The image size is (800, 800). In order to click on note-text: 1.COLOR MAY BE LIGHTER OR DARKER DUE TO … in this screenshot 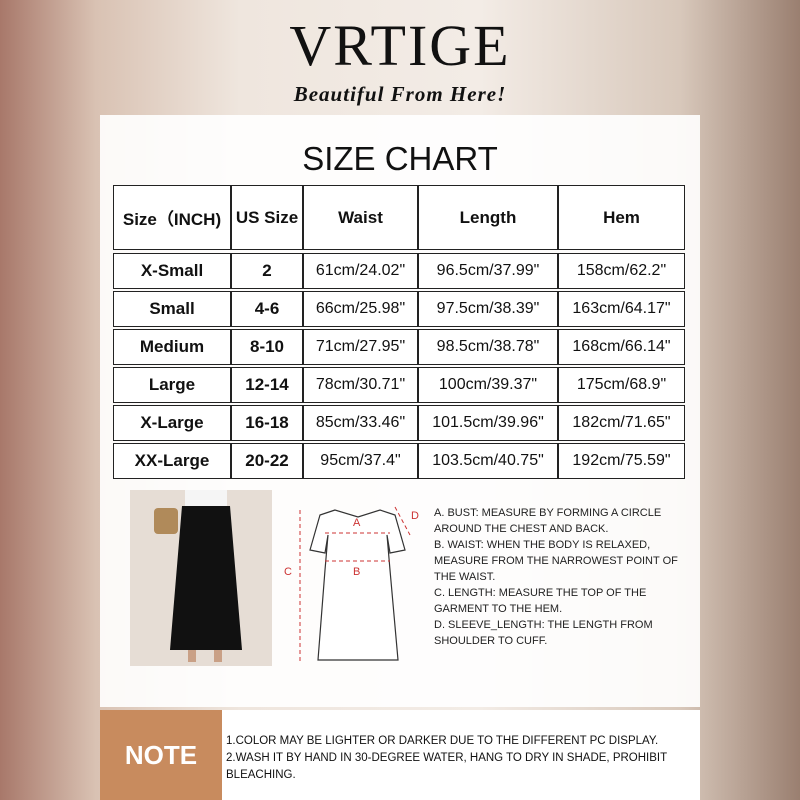, I will do `click(460, 758)`.